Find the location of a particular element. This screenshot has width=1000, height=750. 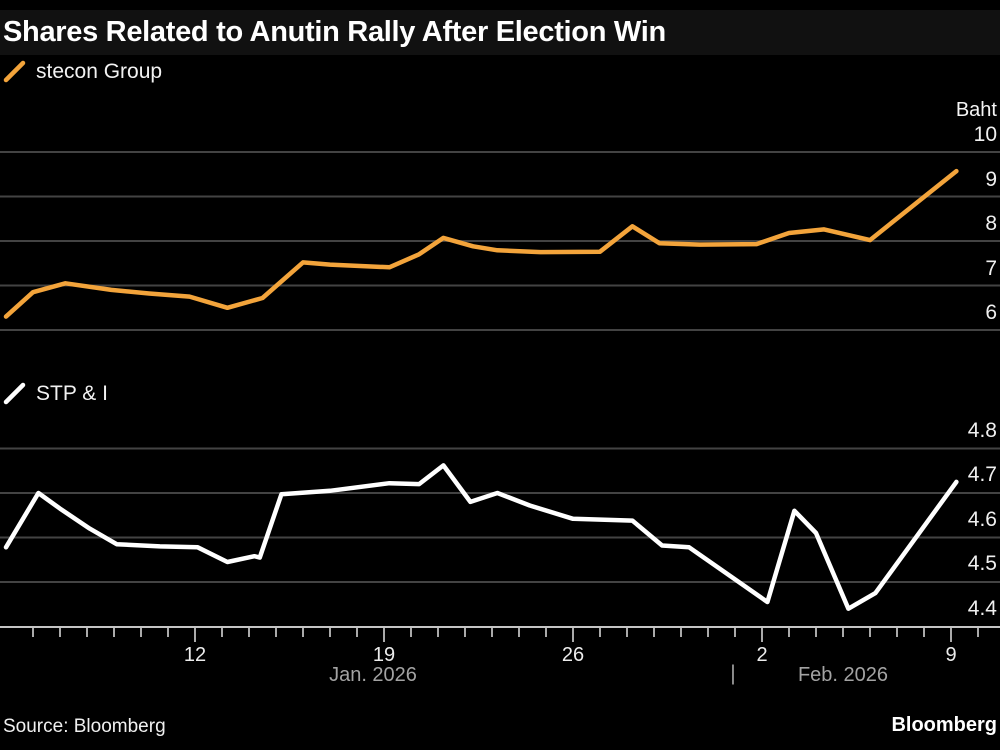

x-tick-label: 2 is located at coordinates (762, 655).